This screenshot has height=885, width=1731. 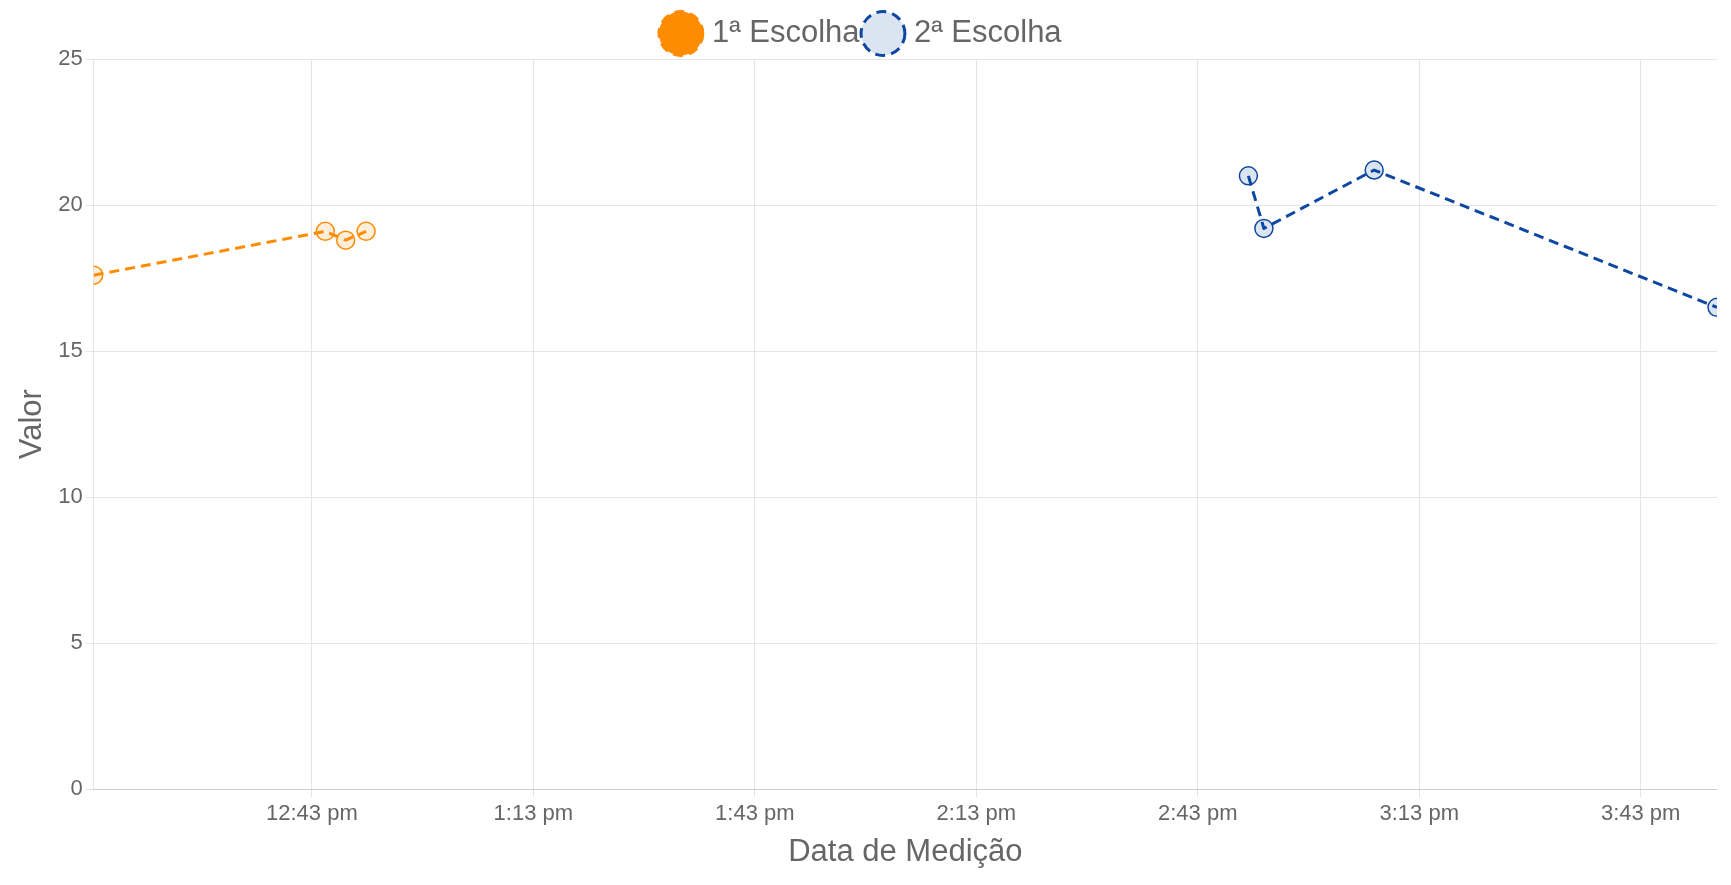 I want to click on legend-label: 1ª Escolha, so click(x=786, y=32).